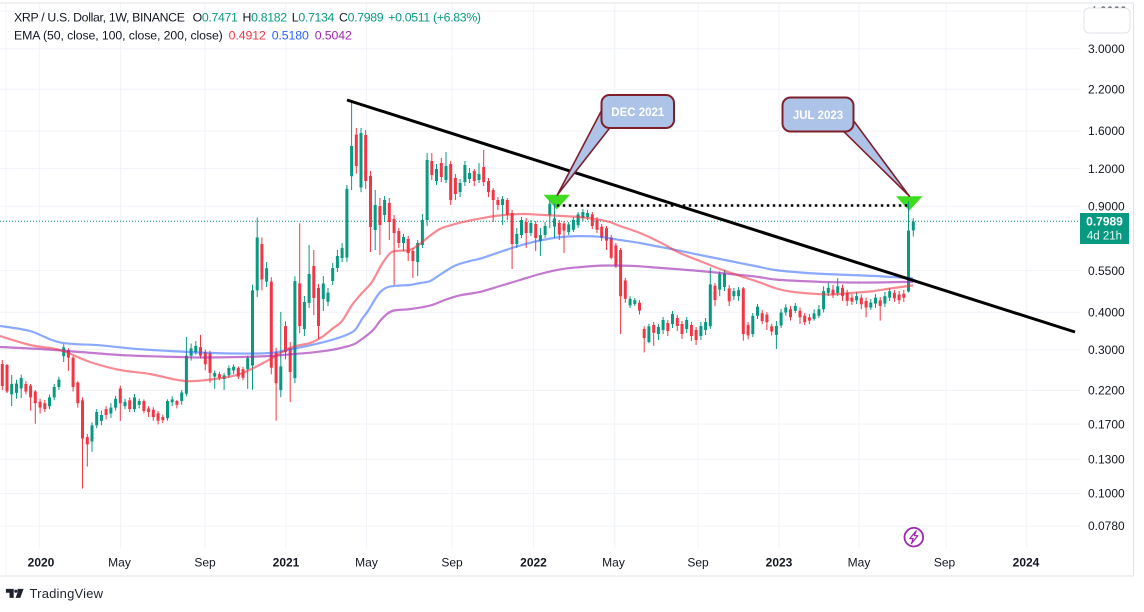 The height and width of the screenshot is (612, 1144). I want to click on svg-text: 0.3000, so click(1106, 350).